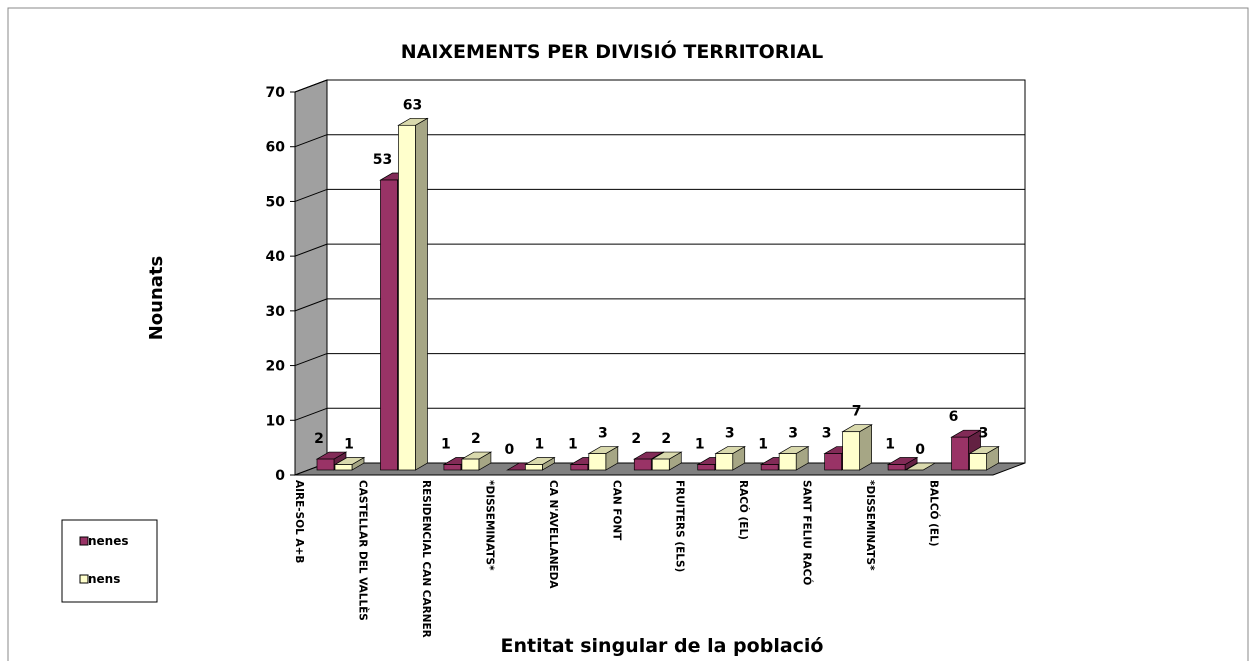 Image resolution: width=1256 pixels, height=661 pixels. What do you see at coordinates (276, 148) in the screenshot?
I see `y-tick-label: 60` at bounding box center [276, 148].